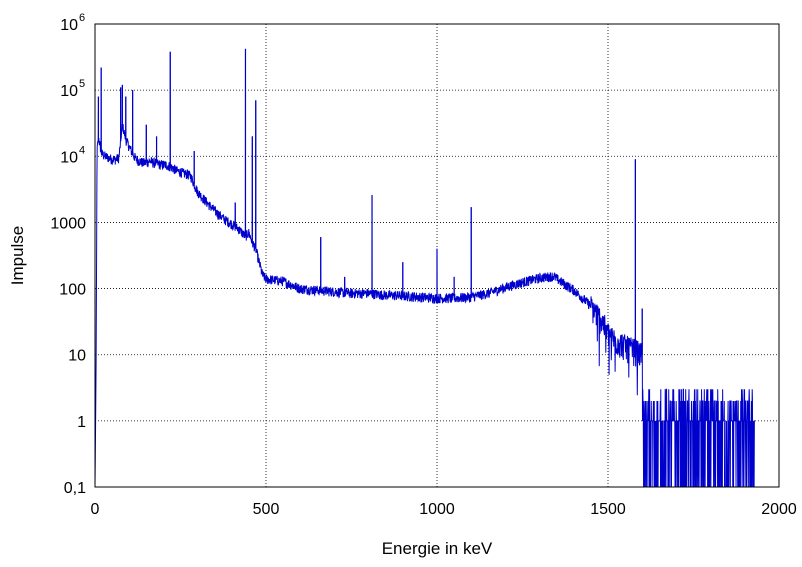 This screenshot has height=567, width=802. What do you see at coordinates (82, 84) in the screenshot?
I see `y-tick-exponent: 5` at bounding box center [82, 84].